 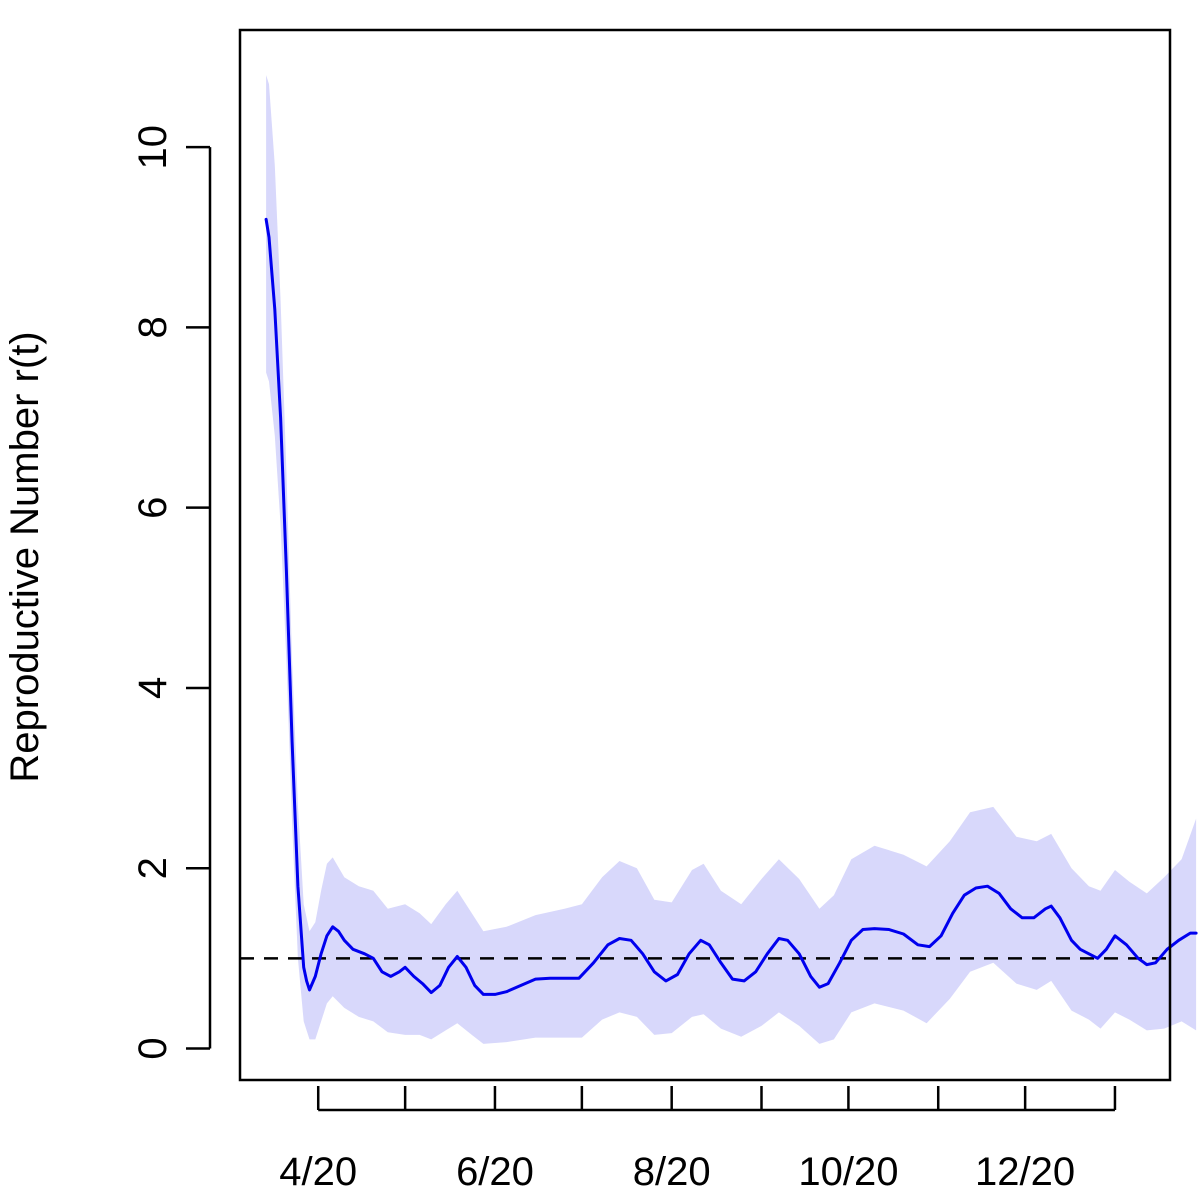 What do you see at coordinates (153, 147) in the screenshot?
I see `y-tick-label: 10` at bounding box center [153, 147].